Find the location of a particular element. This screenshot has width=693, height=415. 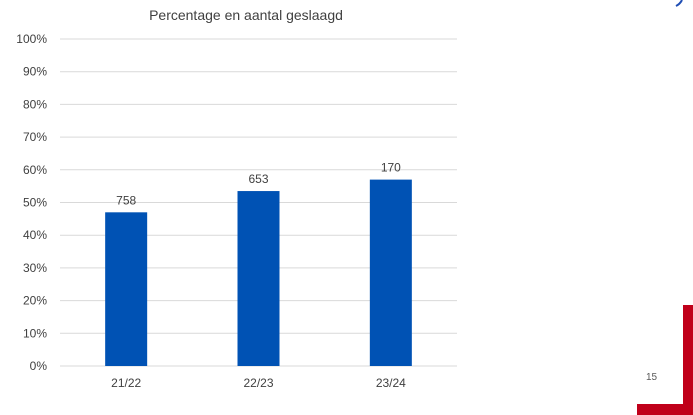

slide-number: 15 is located at coordinates (652, 377).